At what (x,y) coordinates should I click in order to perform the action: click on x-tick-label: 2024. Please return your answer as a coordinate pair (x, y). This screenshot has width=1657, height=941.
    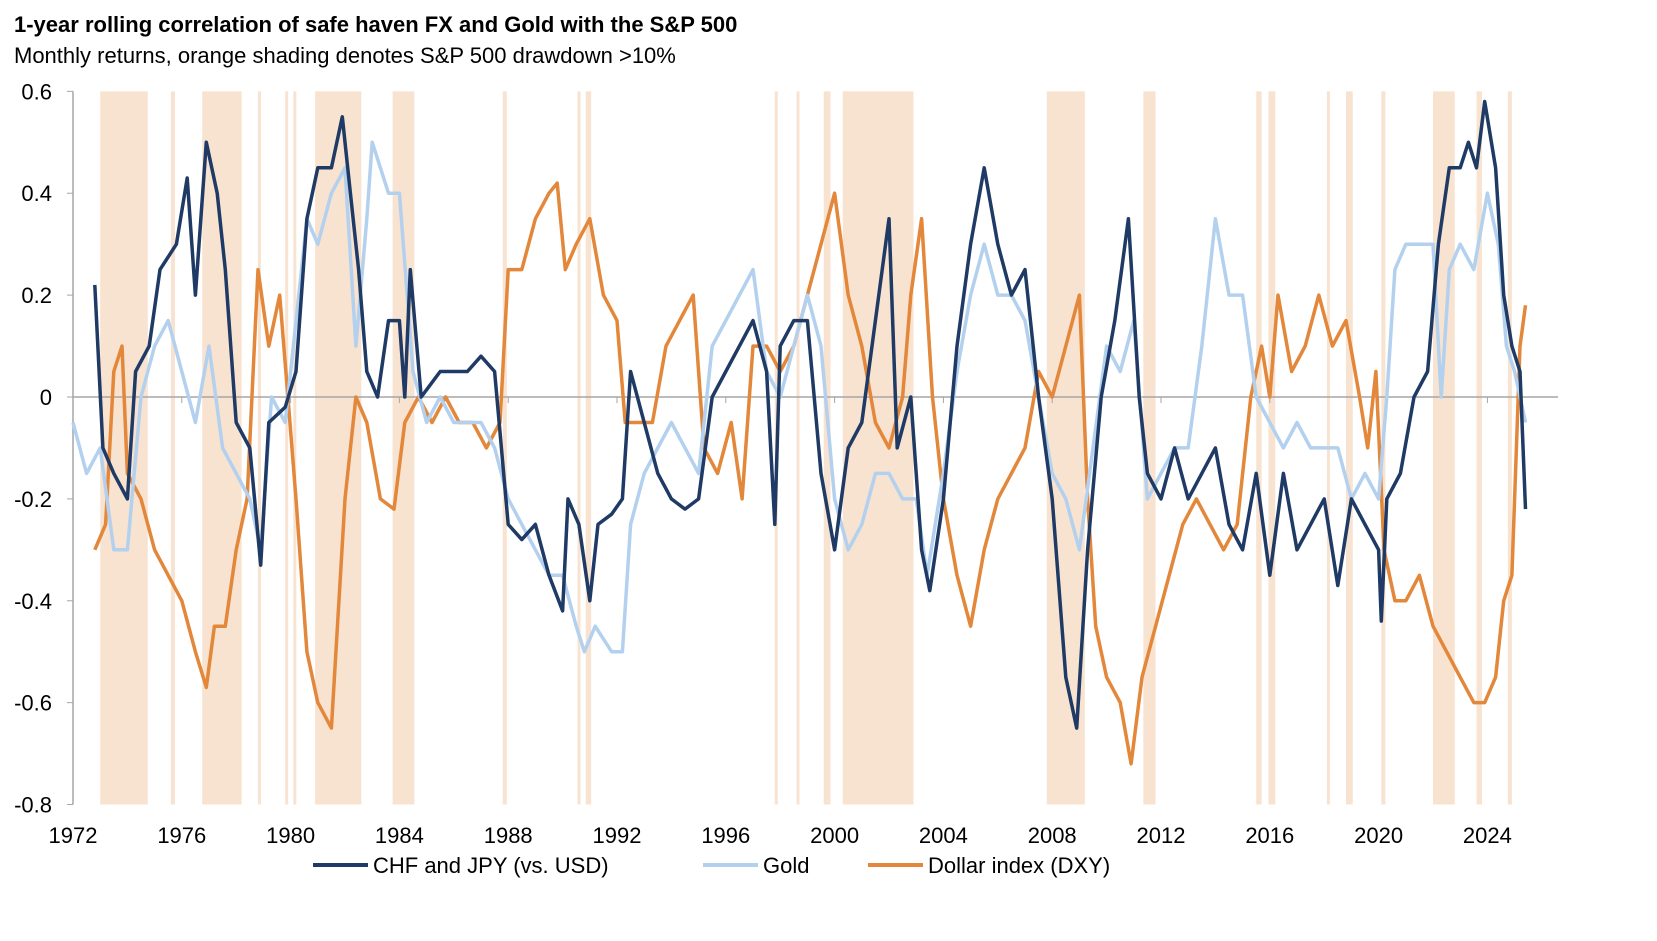
    Looking at the image, I should click on (1487, 835).